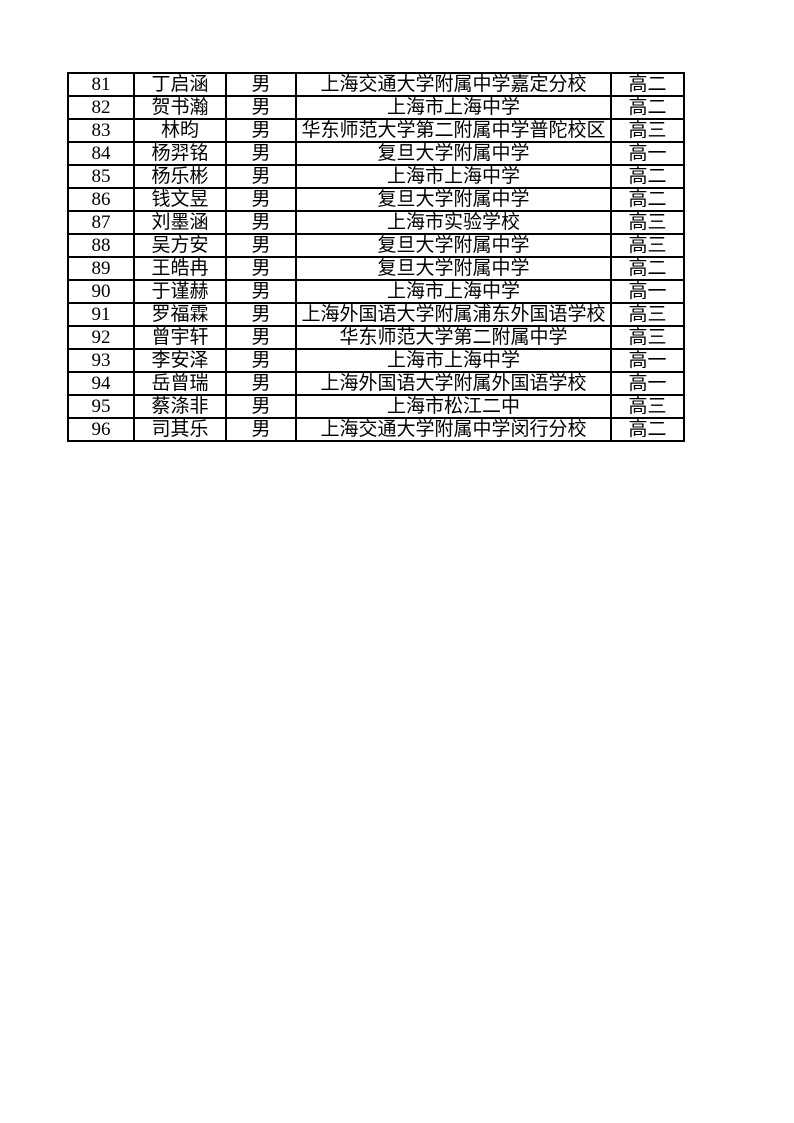 The height and width of the screenshot is (1123, 794). What do you see at coordinates (180, 245) in the screenshot?
I see `name-cell: 吴方安` at bounding box center [180, 245].